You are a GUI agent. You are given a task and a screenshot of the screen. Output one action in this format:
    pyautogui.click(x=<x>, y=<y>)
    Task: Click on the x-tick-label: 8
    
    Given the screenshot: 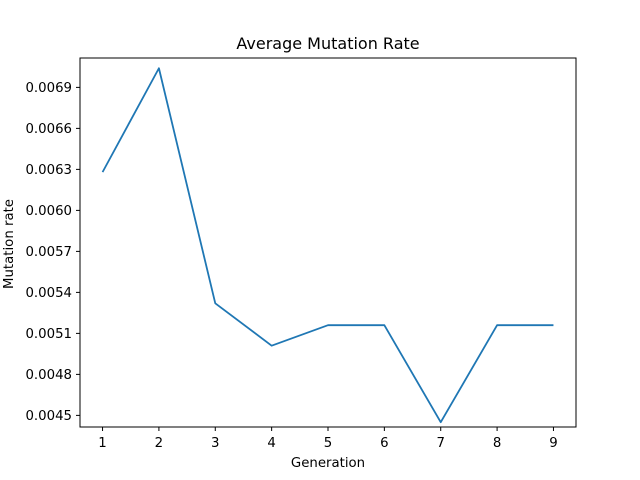 What is the action you would take?
    pyautogui.click(x=497, y=443)
    